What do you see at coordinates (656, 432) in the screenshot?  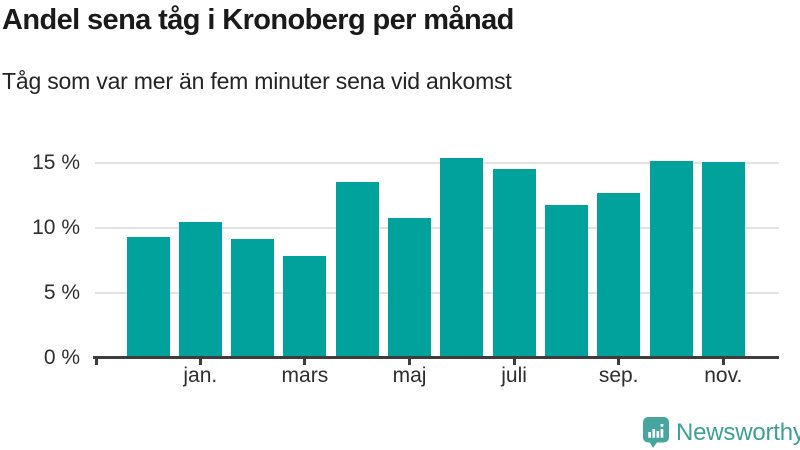 I see `newsworthy-icon` at bounding box center [656, 432].